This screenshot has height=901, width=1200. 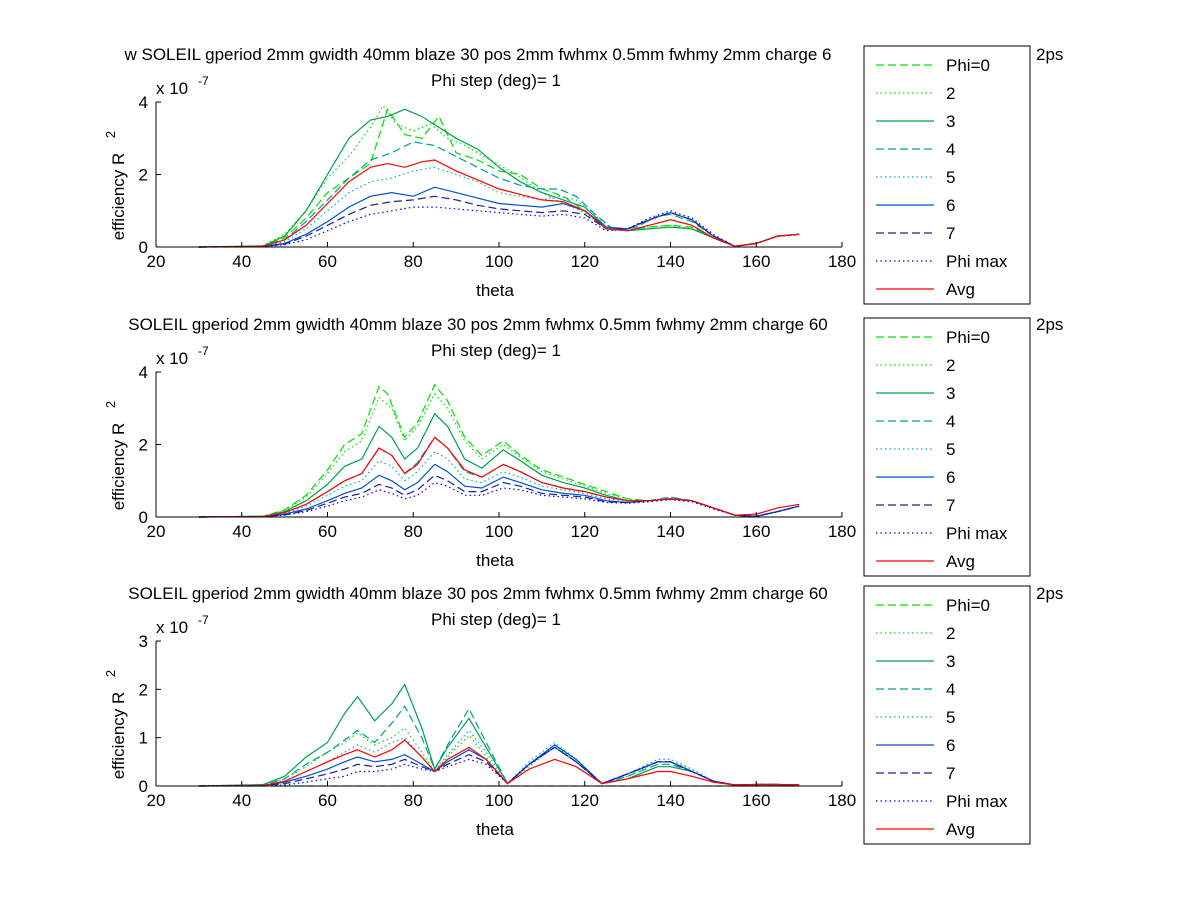 What do you see at coordinates (942, 533) in the screenshot?
I see `legend-item: Phi max` at bounding box center [942, 533].